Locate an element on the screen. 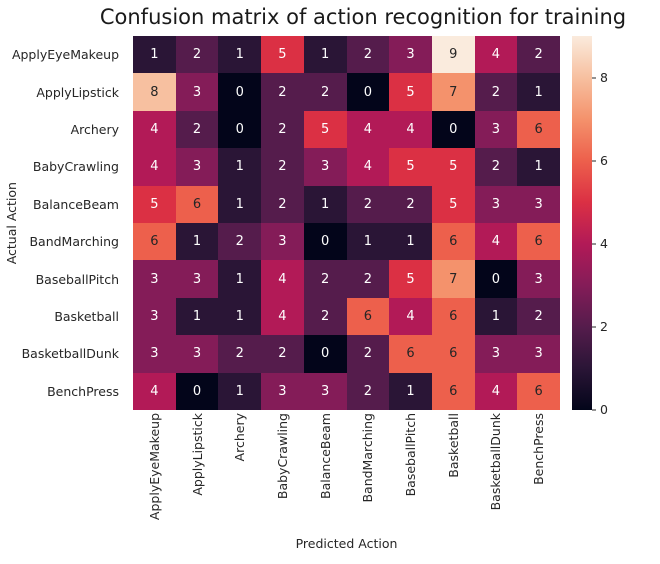 The height and width of the screenshot is (564, 660). x-axis-label: Predicted Action is located at coordinates (346, 543).